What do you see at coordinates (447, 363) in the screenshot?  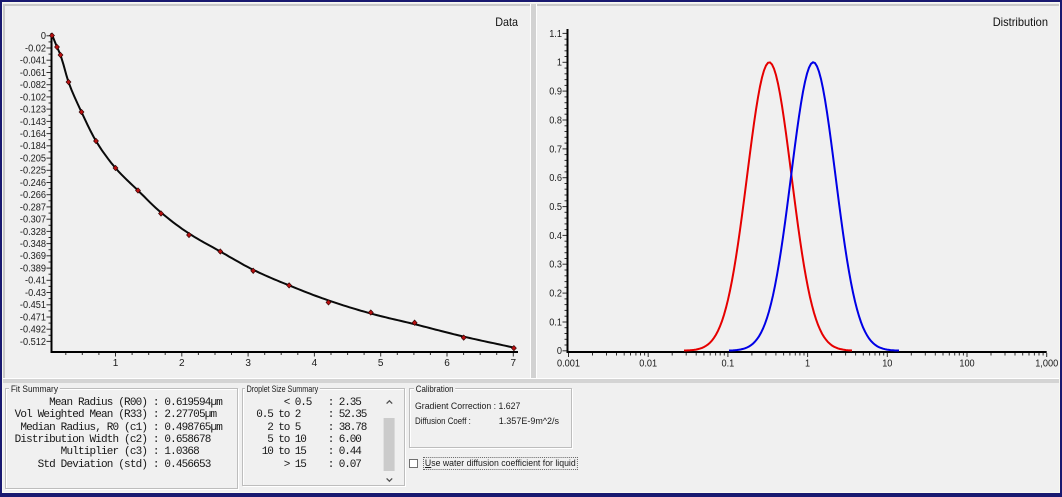 I see `svg-text: 6` at bounding box center [447, 363].